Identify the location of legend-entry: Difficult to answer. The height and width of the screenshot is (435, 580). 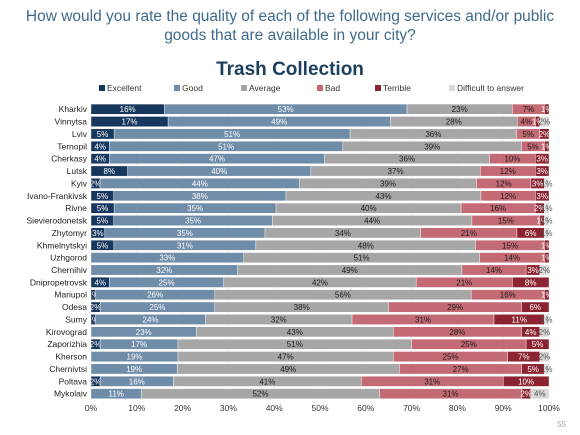
(490, 88).